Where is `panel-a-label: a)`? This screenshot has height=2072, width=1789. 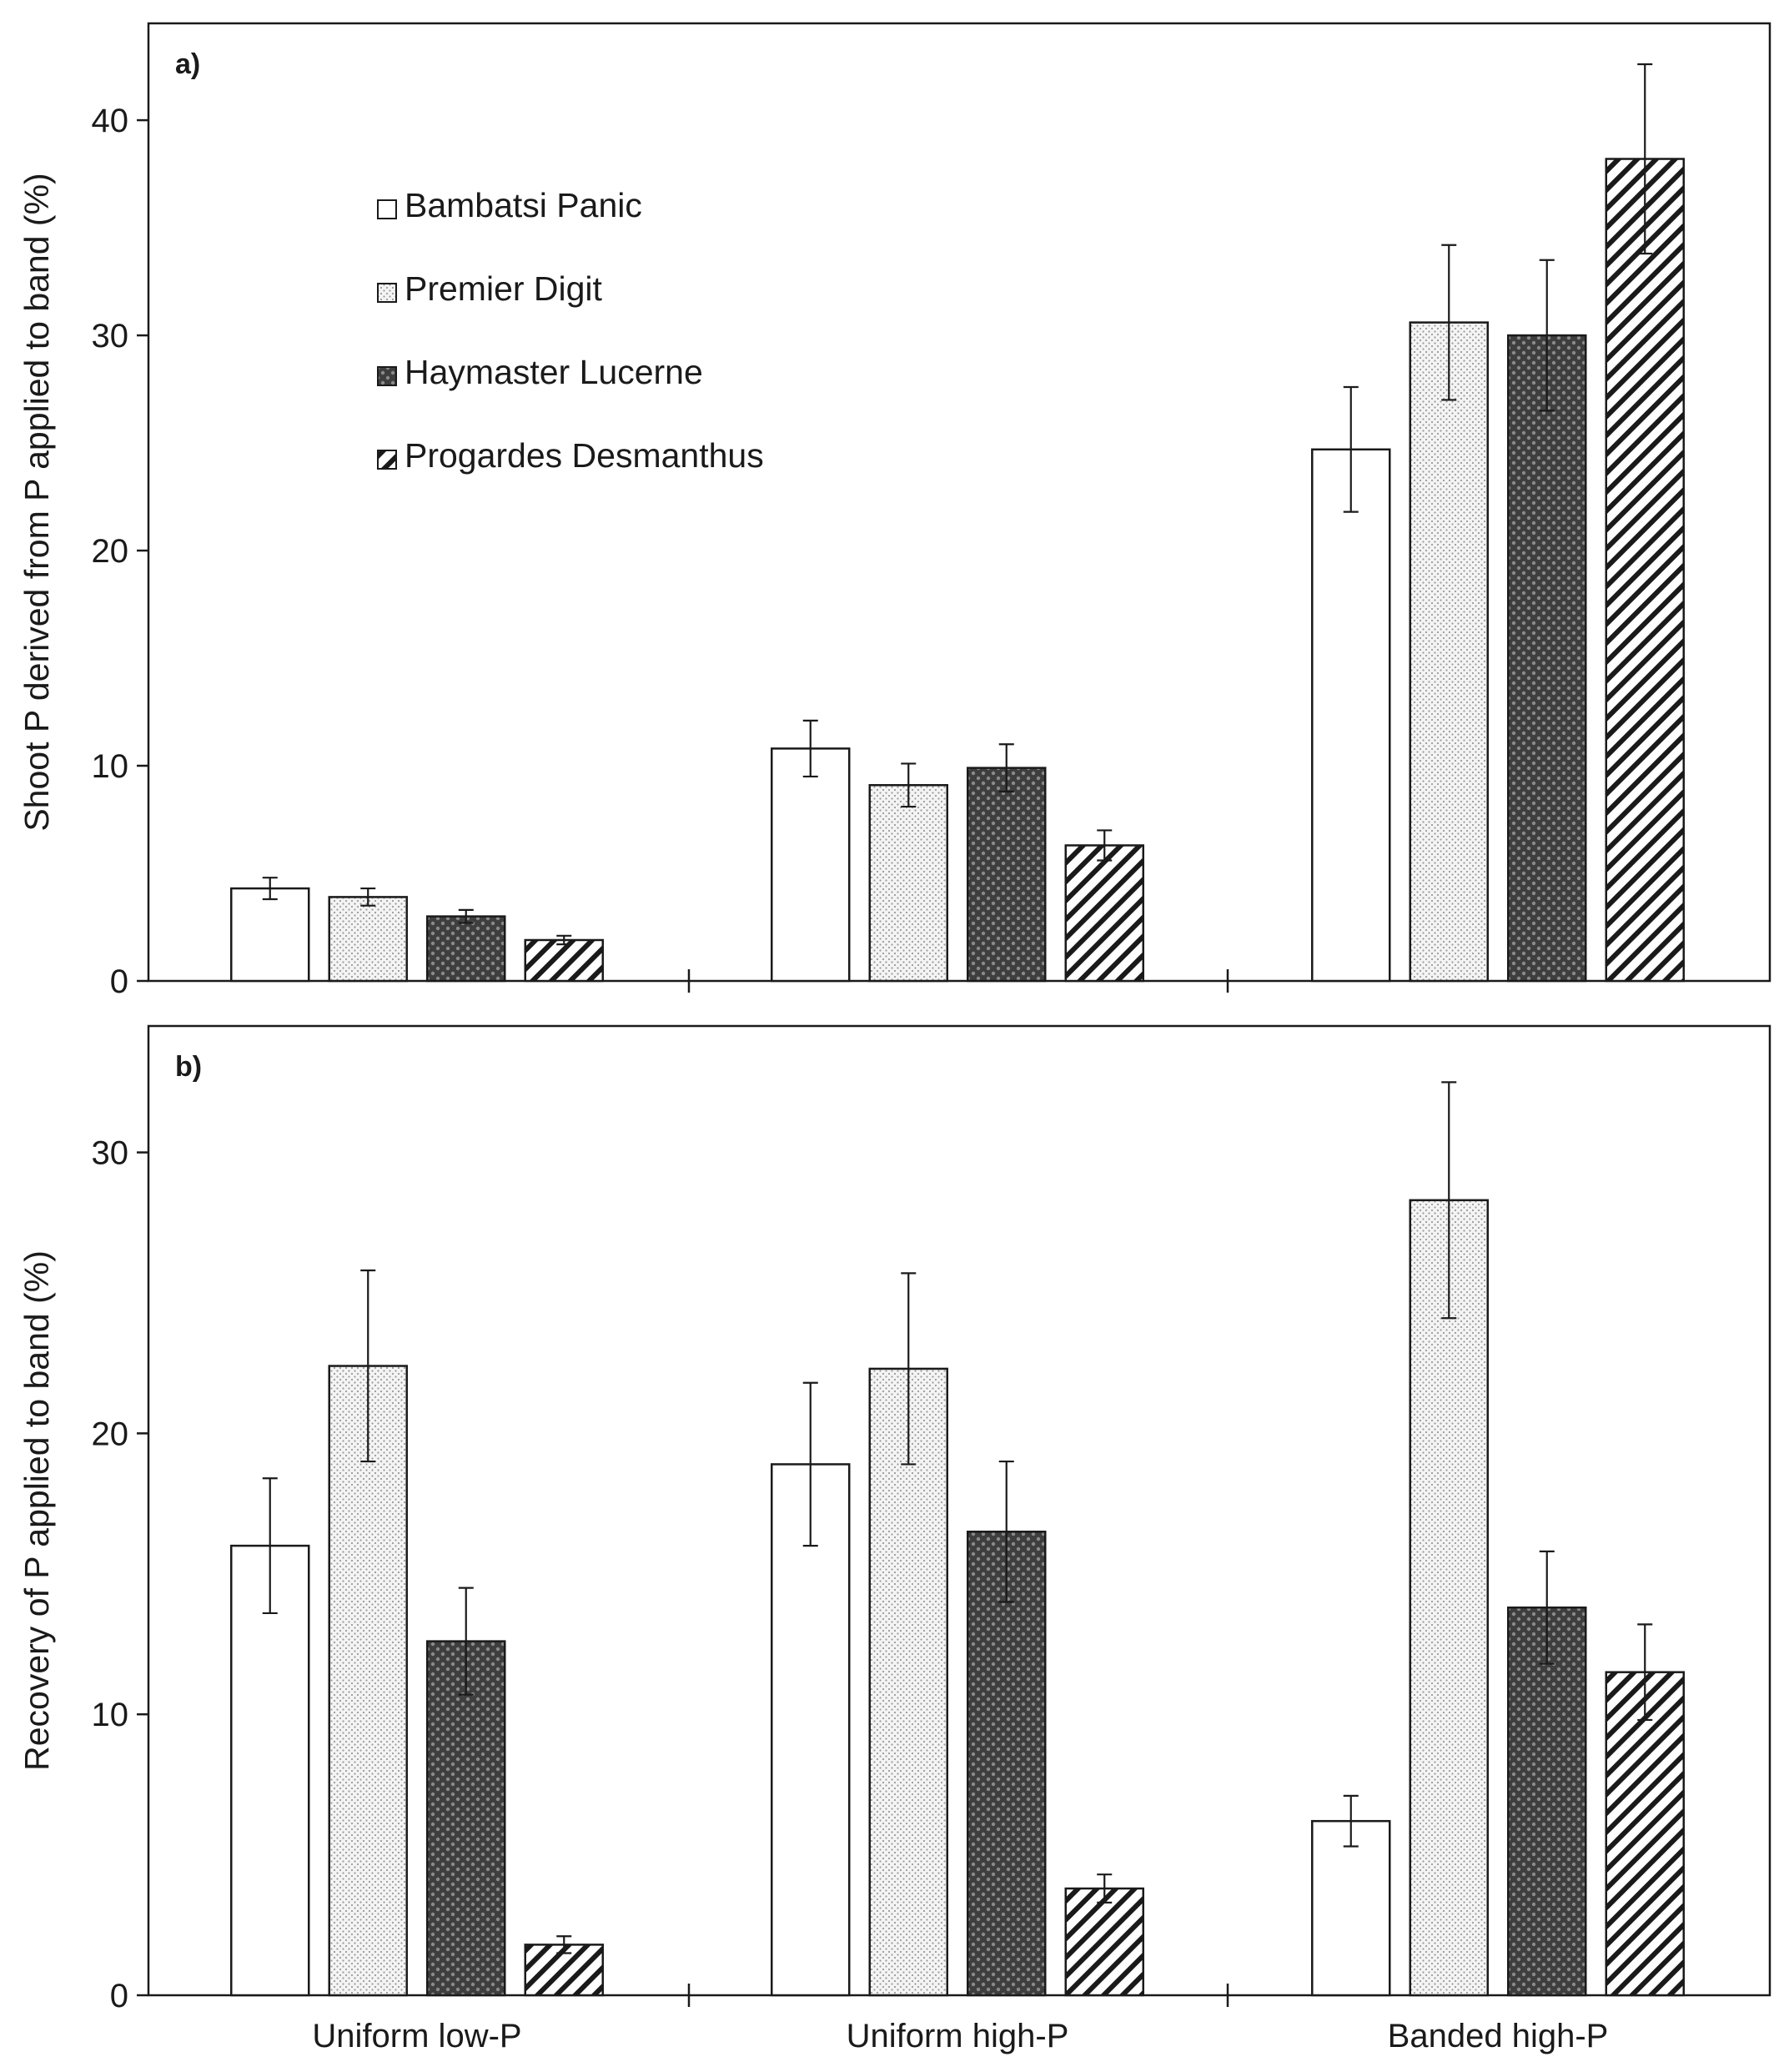
panel-a-label: a) is located at coordinates (187, 64).